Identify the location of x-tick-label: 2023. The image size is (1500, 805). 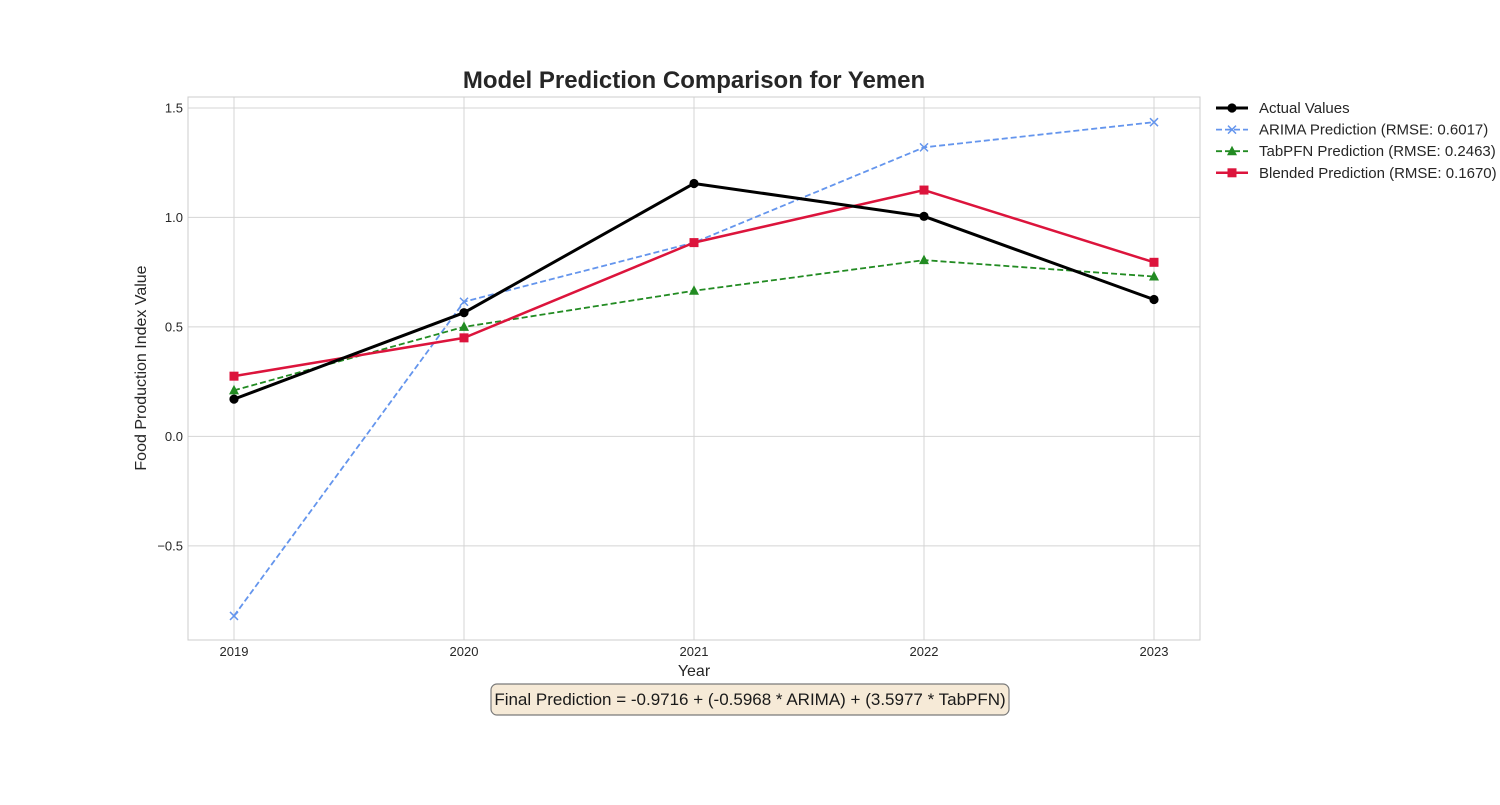
(1154, 651).